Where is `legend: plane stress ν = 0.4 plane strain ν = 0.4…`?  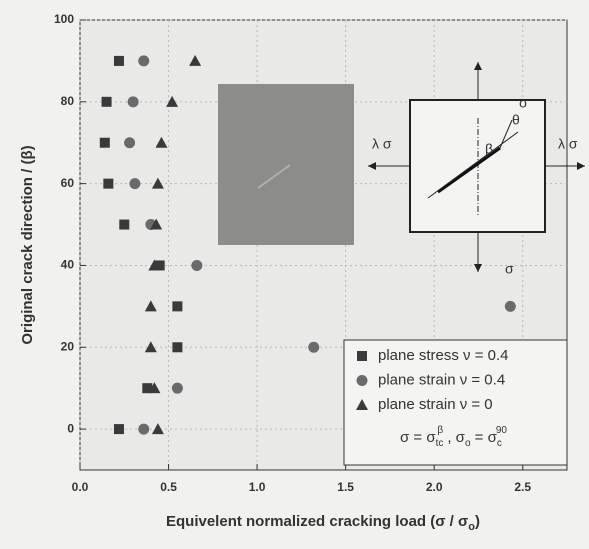
legend: plane stress ν = 0.4 plane strain ν = 0.4… is located at coordinates (432, 380).